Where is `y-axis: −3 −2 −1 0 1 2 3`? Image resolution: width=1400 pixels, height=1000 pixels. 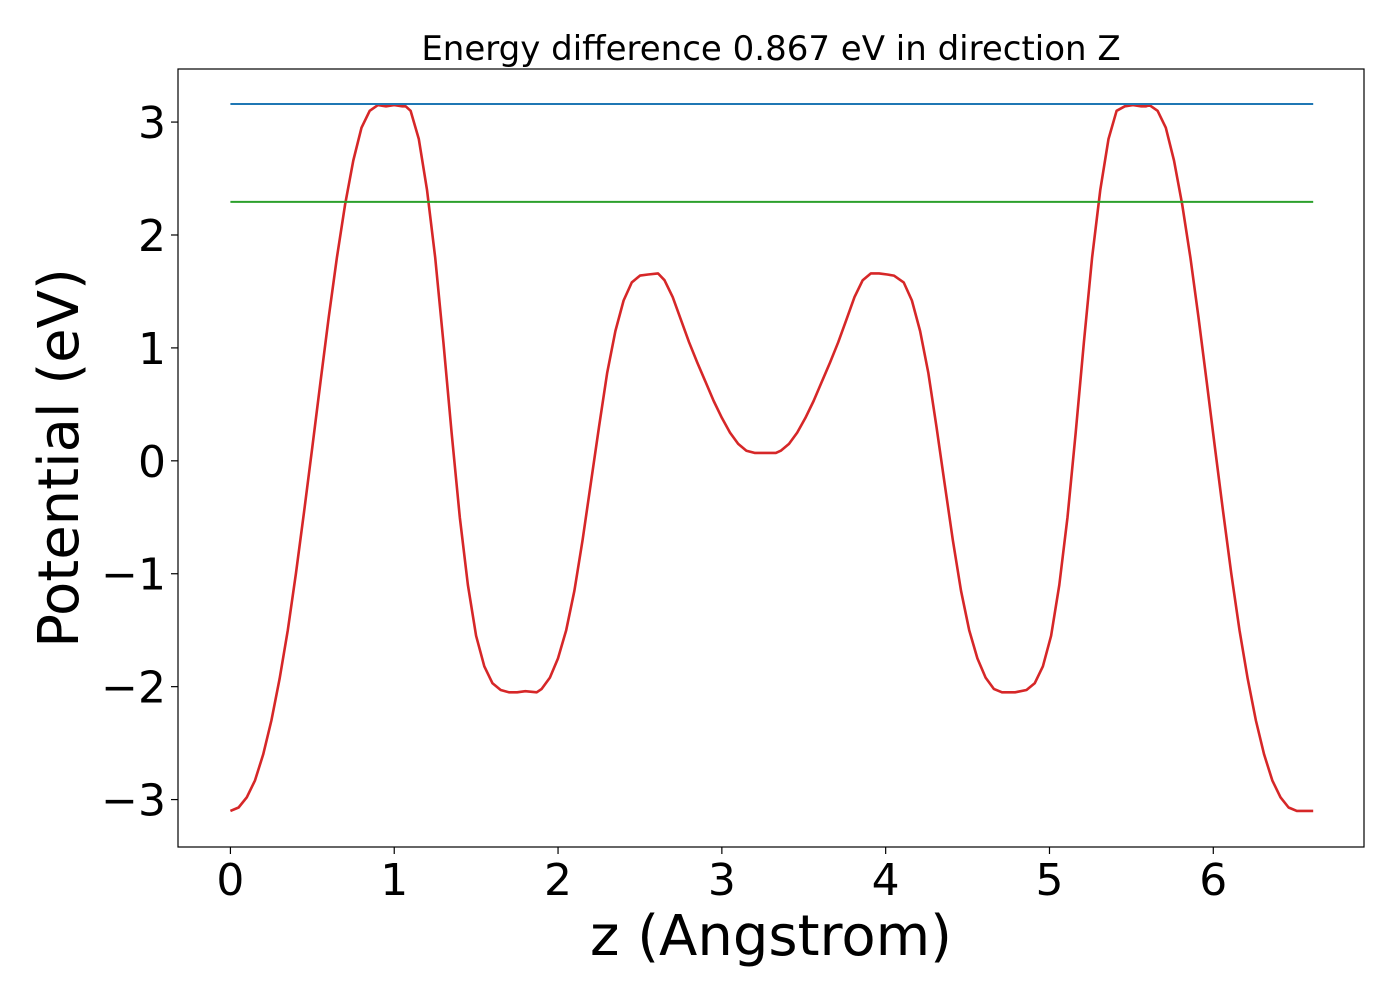
y-axis: −3 −2 −1 0 1 2 3 is located at coordinates (139, 462).